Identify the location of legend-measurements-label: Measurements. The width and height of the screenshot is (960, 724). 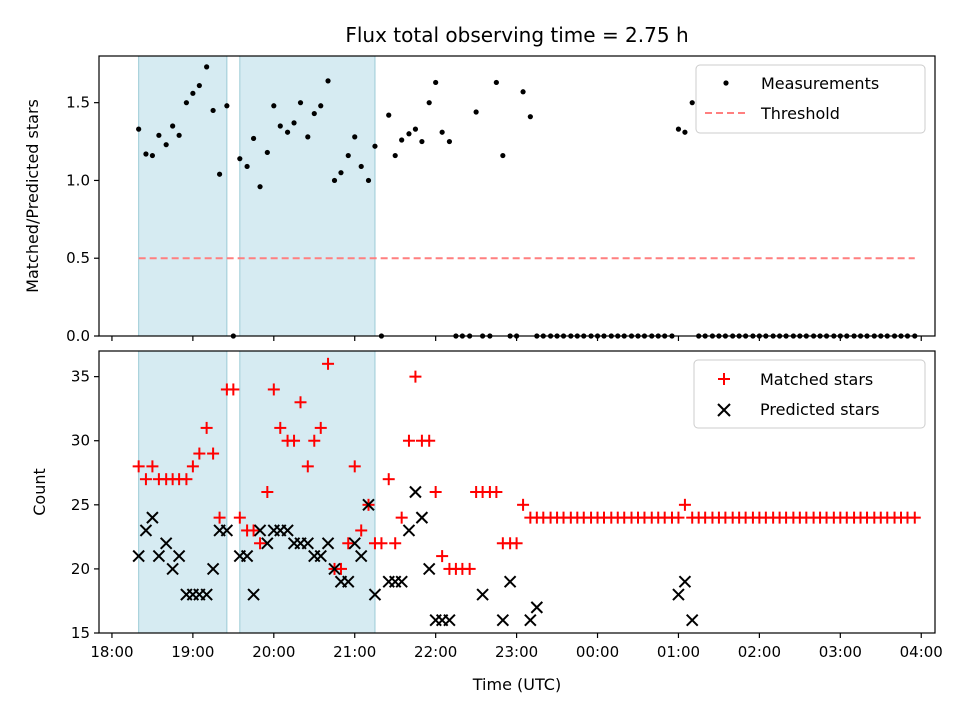
(820, 83).